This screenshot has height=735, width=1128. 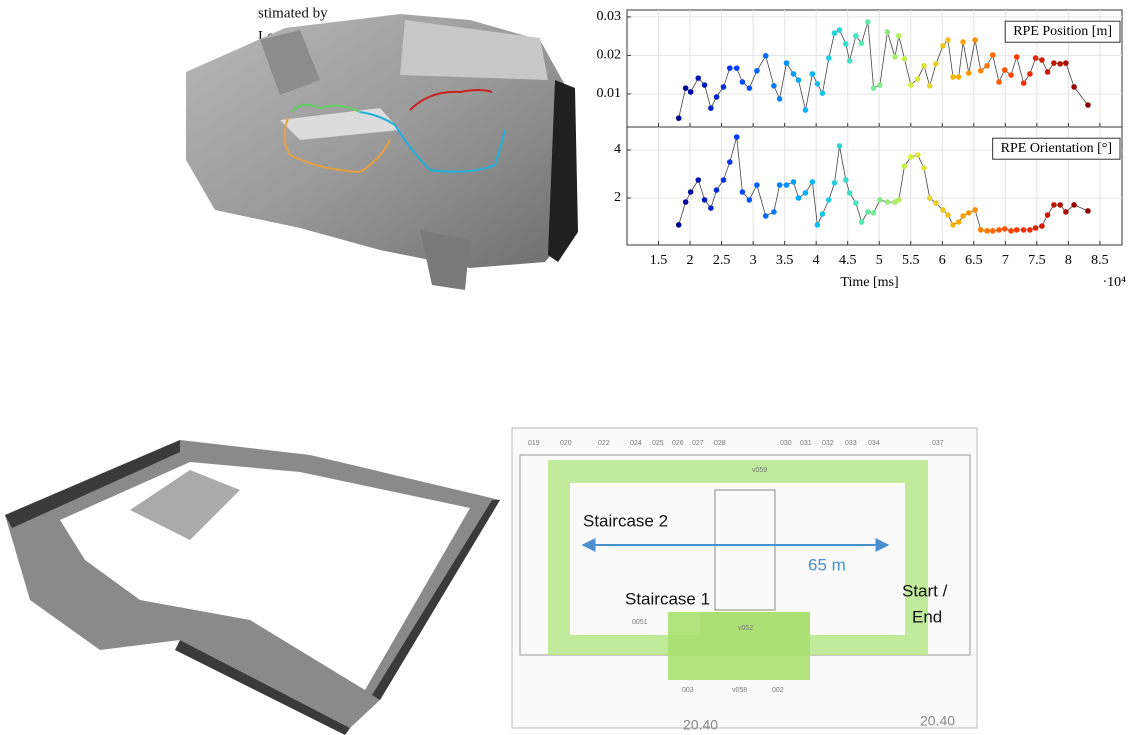 What do you see at coordinates (739, 690) in the screenshot?
I see `room-number: v058` at bounding box center [739, 690].